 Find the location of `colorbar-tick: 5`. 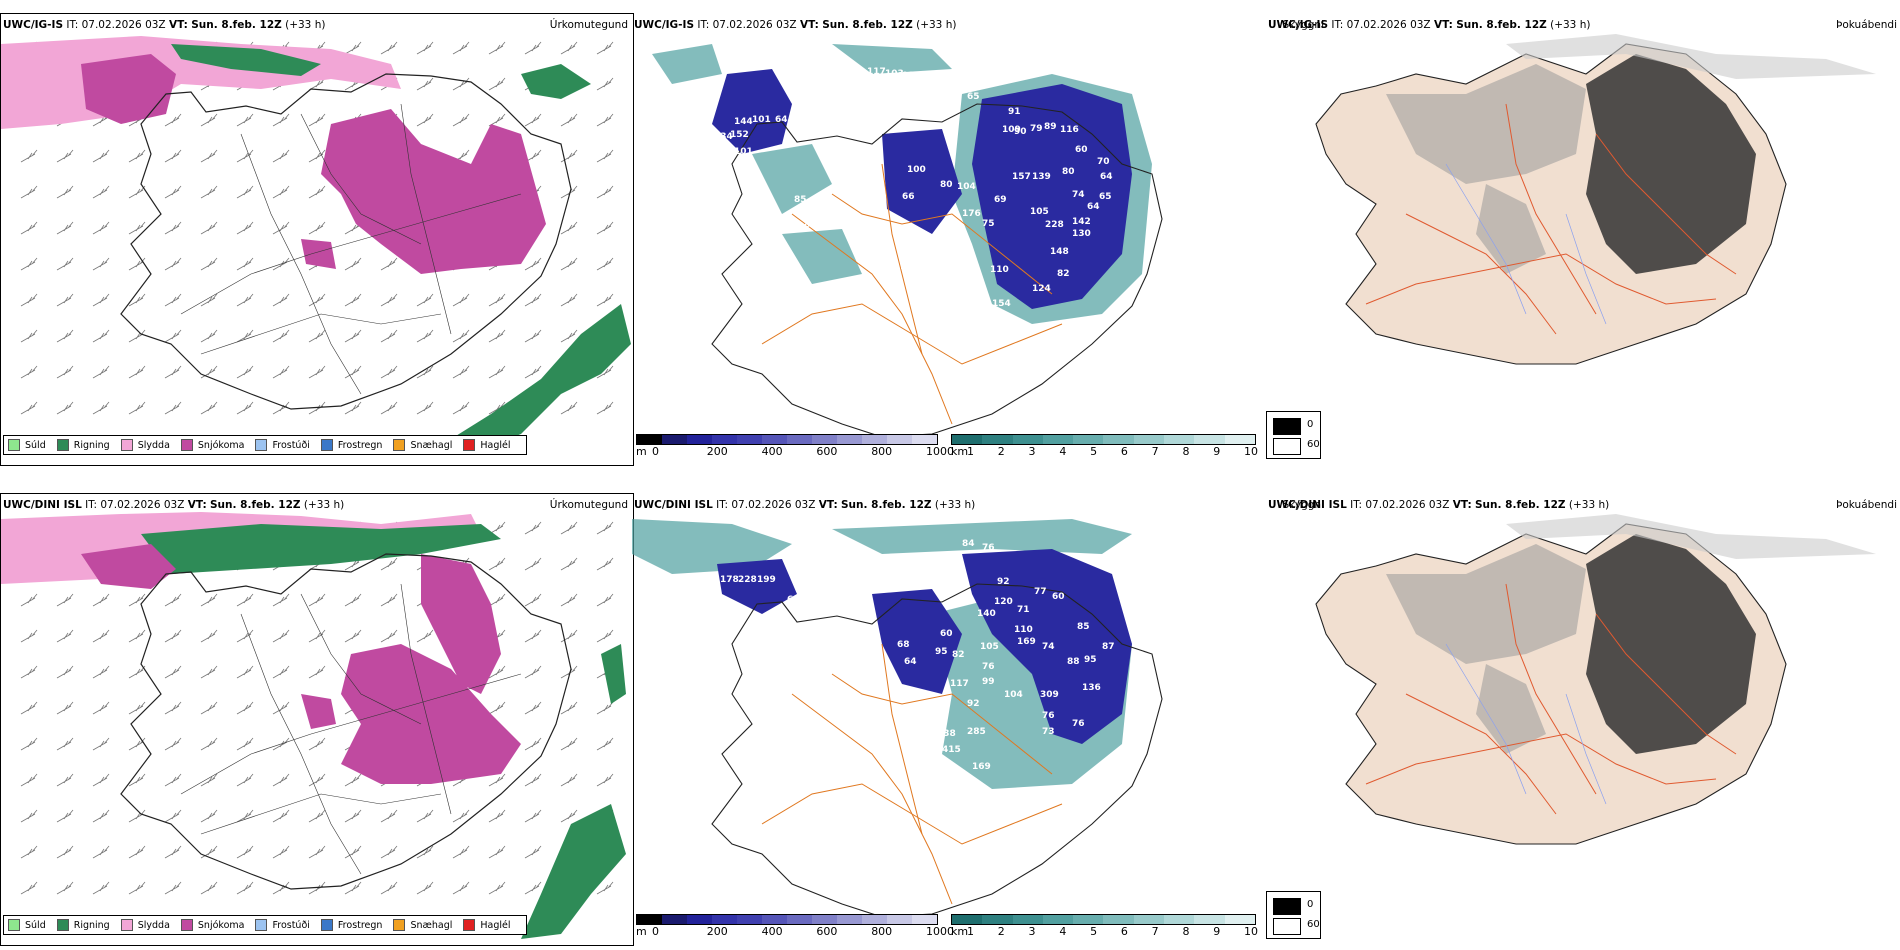

colorbar-tick: 5 is located at coordinates (1094, 931).